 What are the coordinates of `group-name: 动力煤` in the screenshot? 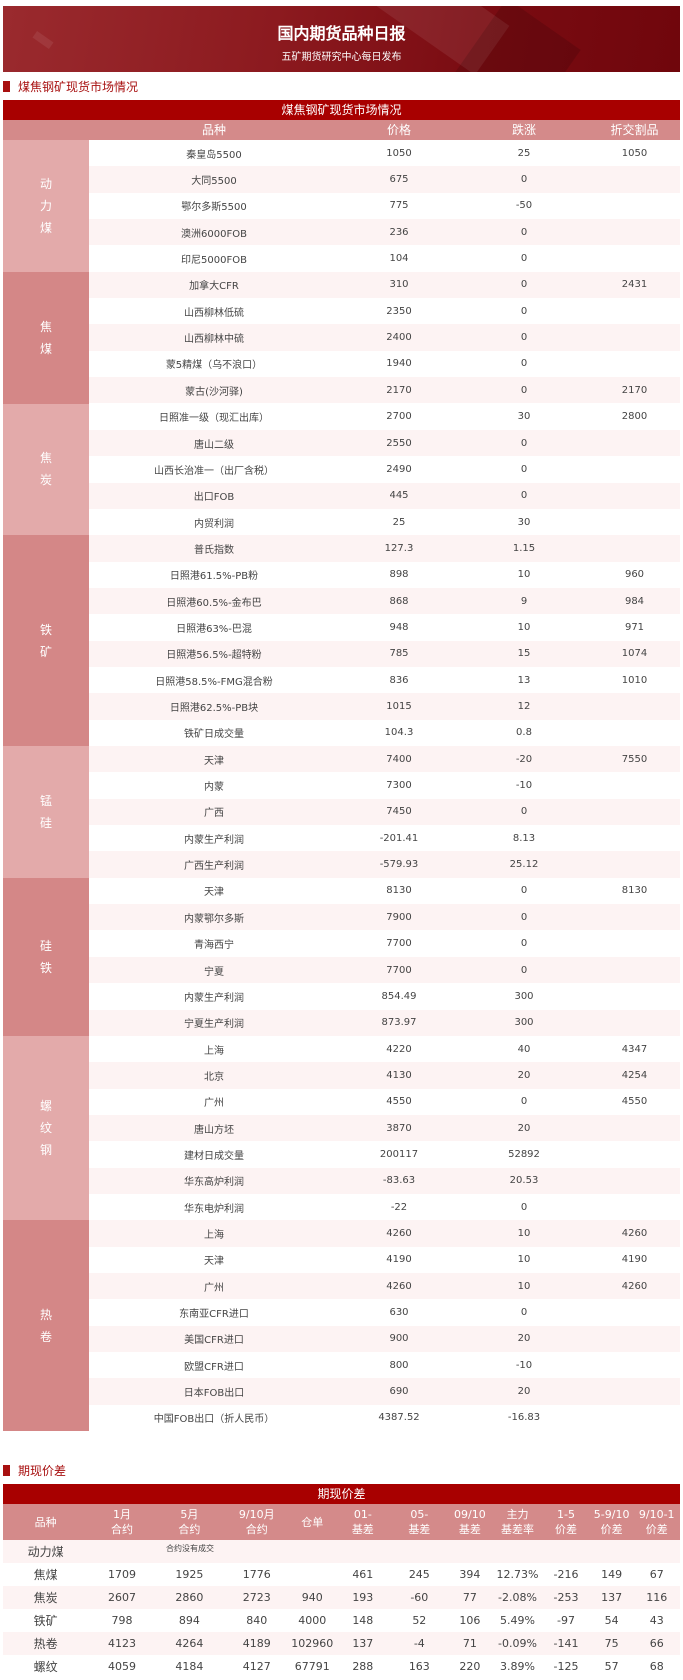 It's located at (45, 205).